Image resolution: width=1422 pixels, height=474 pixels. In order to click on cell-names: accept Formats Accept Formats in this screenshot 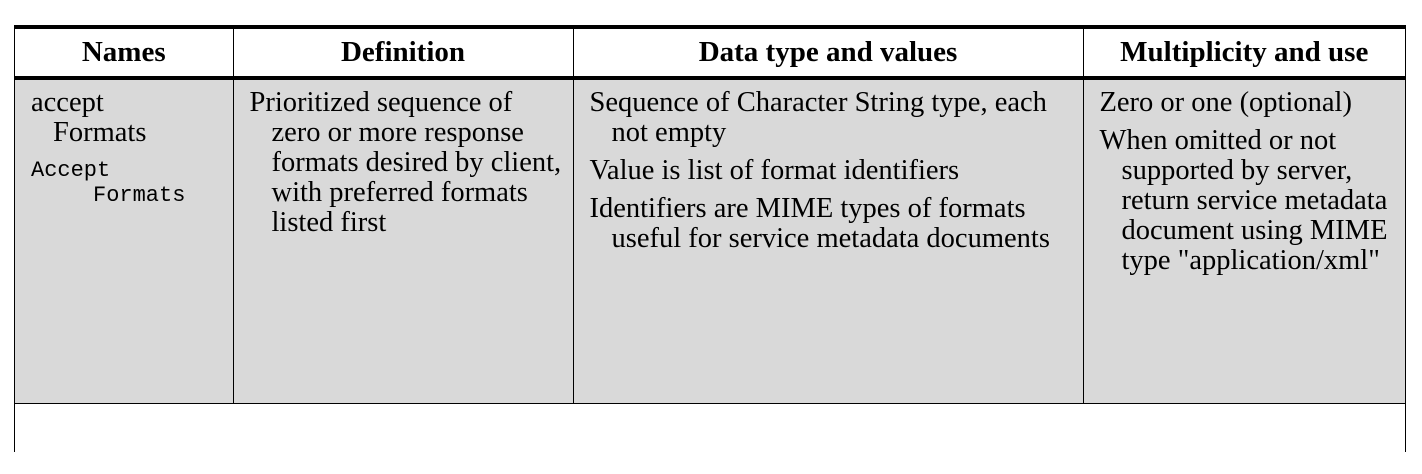, I will do `click(124, 241)`.